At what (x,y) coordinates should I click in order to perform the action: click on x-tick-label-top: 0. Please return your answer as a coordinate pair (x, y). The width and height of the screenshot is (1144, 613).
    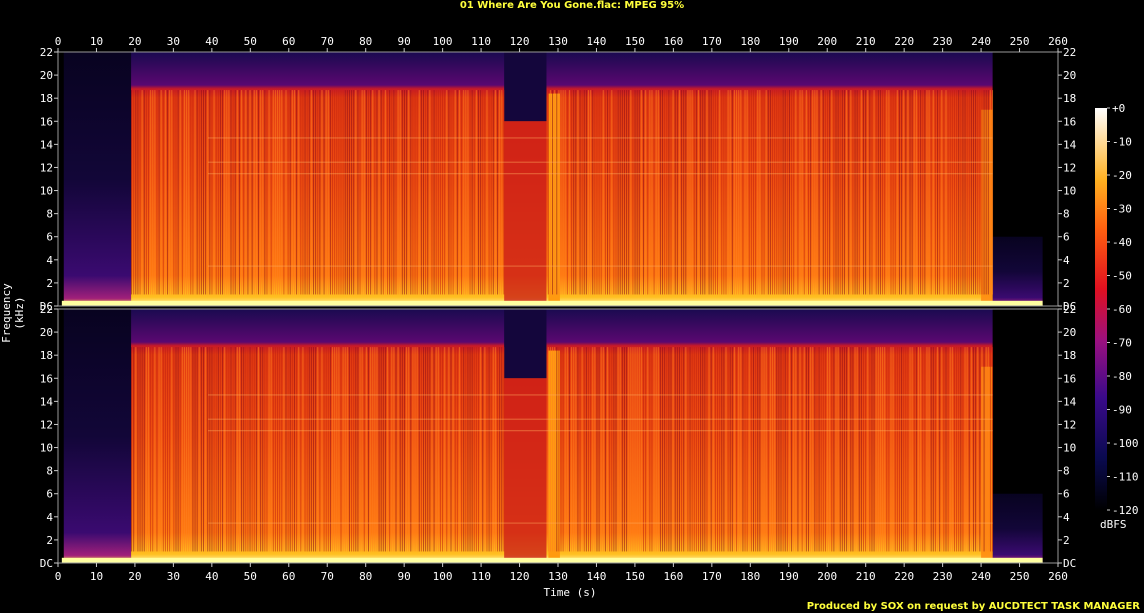
    Looking at the image, I should click on (58, 41).